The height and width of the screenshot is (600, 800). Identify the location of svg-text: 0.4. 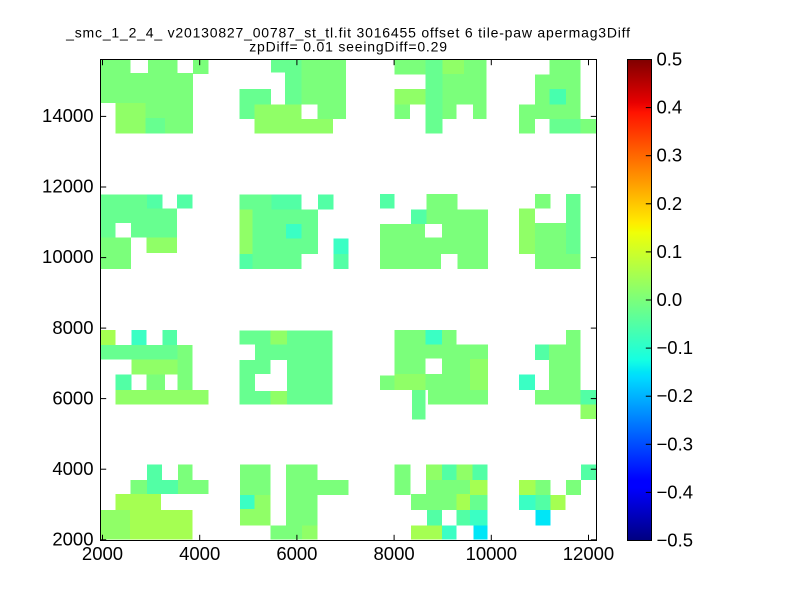
(670, 107).